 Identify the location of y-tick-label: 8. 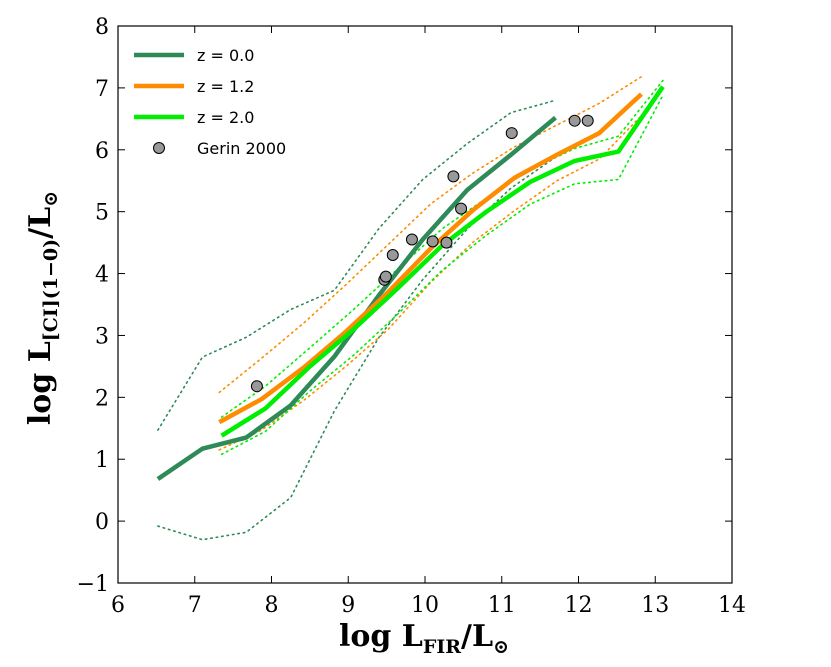
(102, 27).